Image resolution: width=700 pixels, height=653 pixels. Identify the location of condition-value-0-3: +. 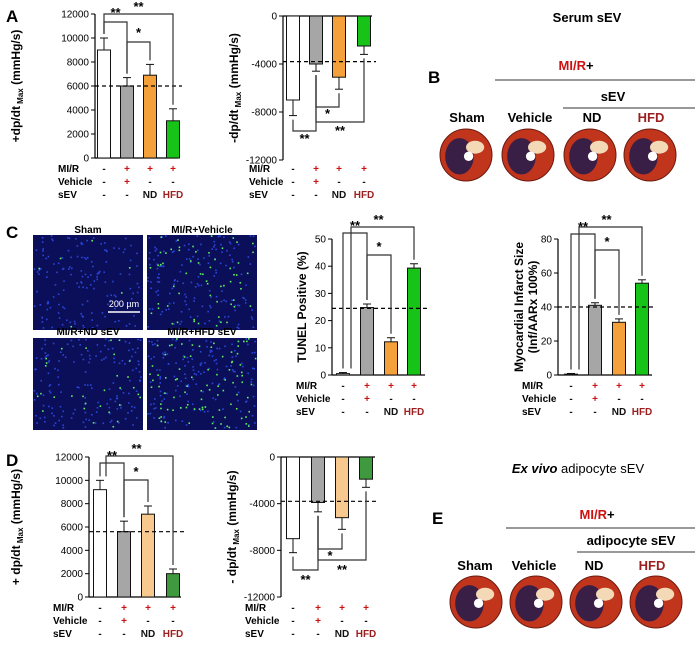
(414, 386).